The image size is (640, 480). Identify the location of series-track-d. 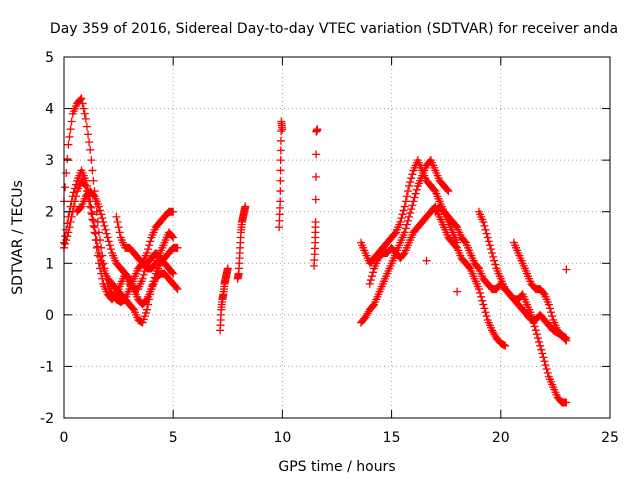
(125, 240).